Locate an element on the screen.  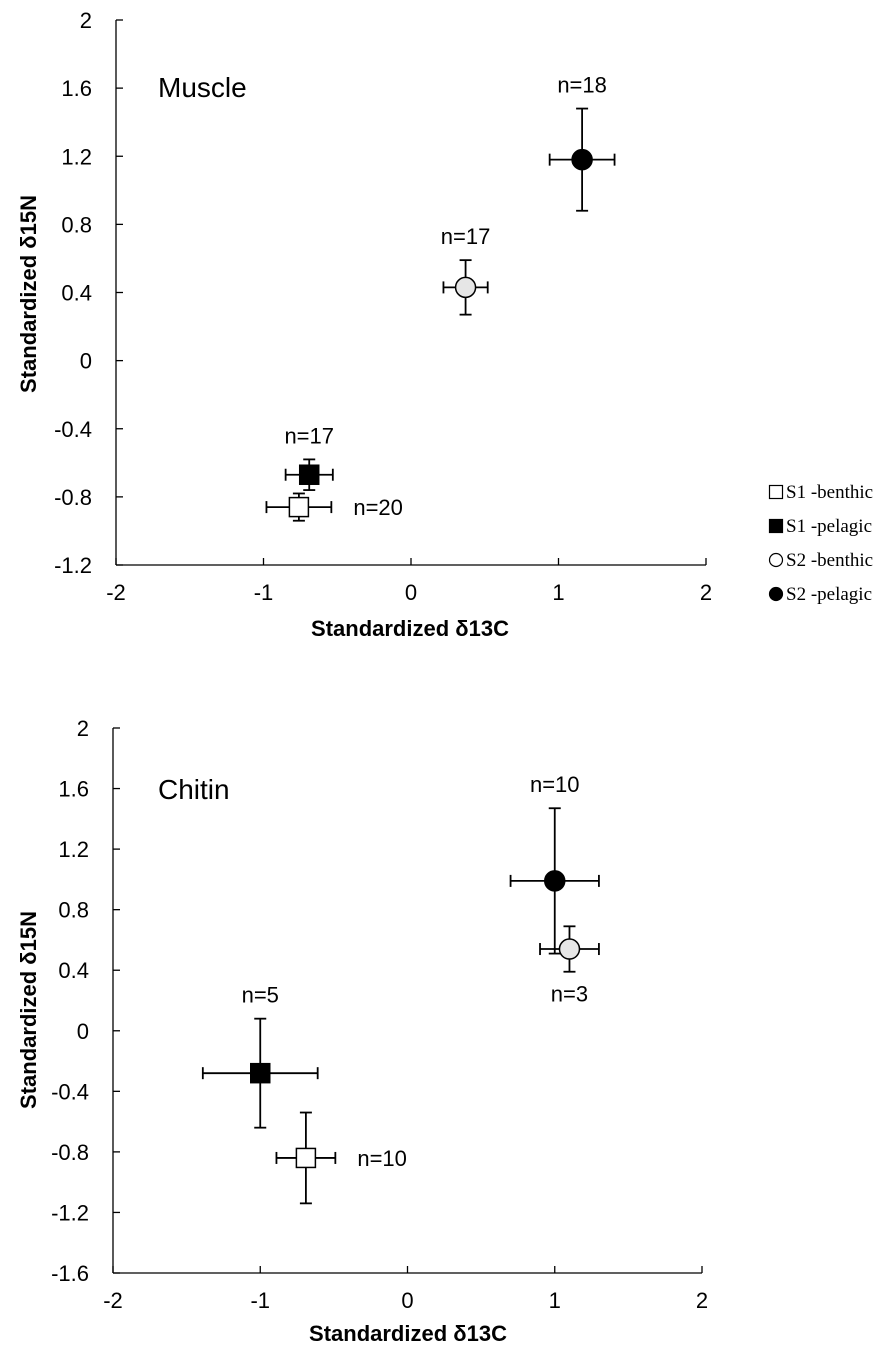
chitin-x-tick-label: 1 is located at coordinates (555, 1300).